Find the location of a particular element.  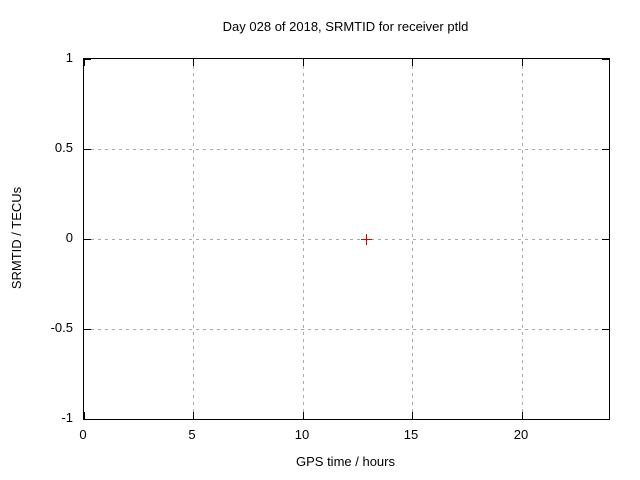

x-tick-label: 10 is located at coordinates (302, 434).